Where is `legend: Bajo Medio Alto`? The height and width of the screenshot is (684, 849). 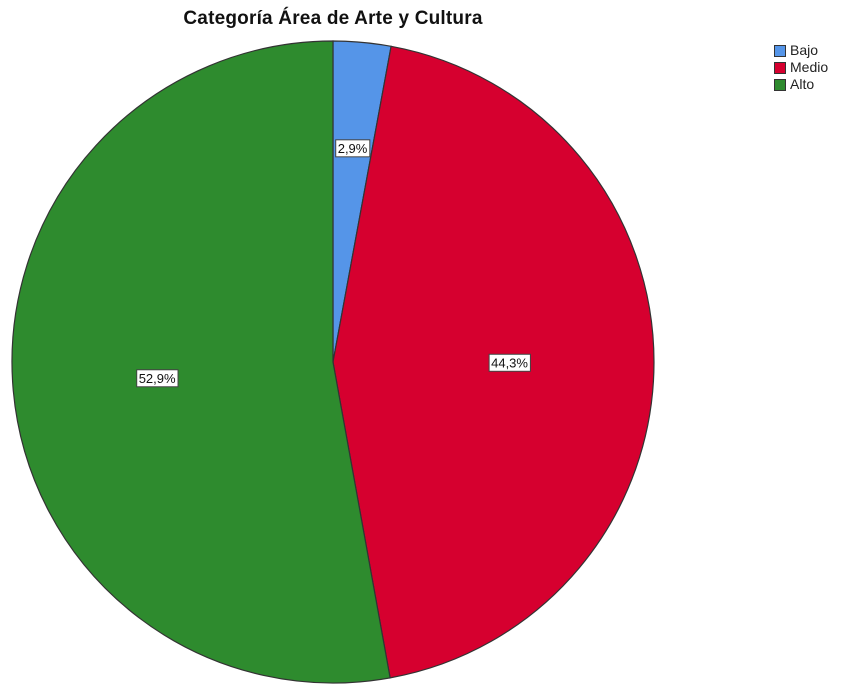
legend: Bajo Medio Alto is located at coordinates (801, 67).